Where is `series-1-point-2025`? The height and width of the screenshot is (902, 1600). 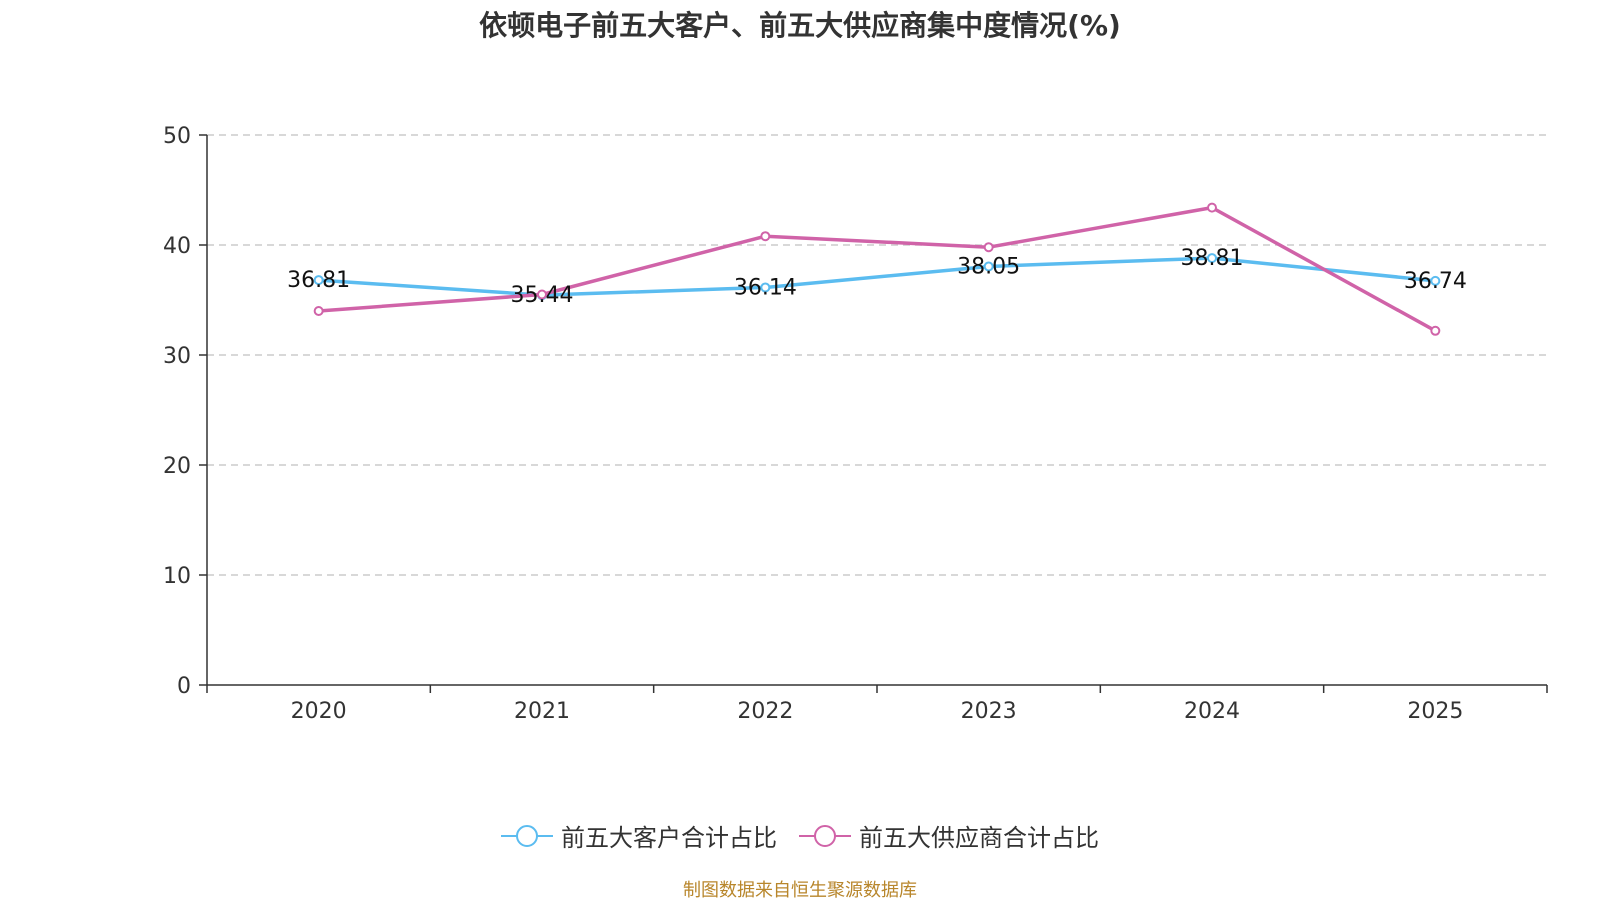 series-1-point-2025 is located at coordinates (1435, 330).